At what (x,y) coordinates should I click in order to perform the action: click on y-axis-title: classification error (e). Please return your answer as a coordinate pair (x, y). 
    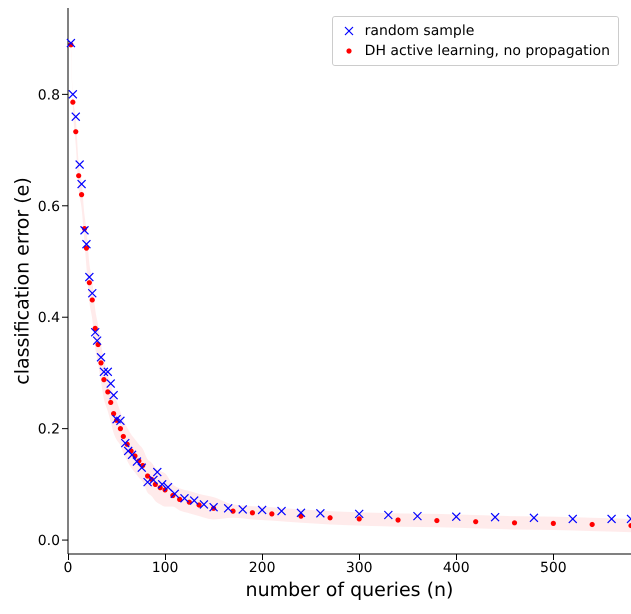
    Looking at the image, I should click on (23, 281).